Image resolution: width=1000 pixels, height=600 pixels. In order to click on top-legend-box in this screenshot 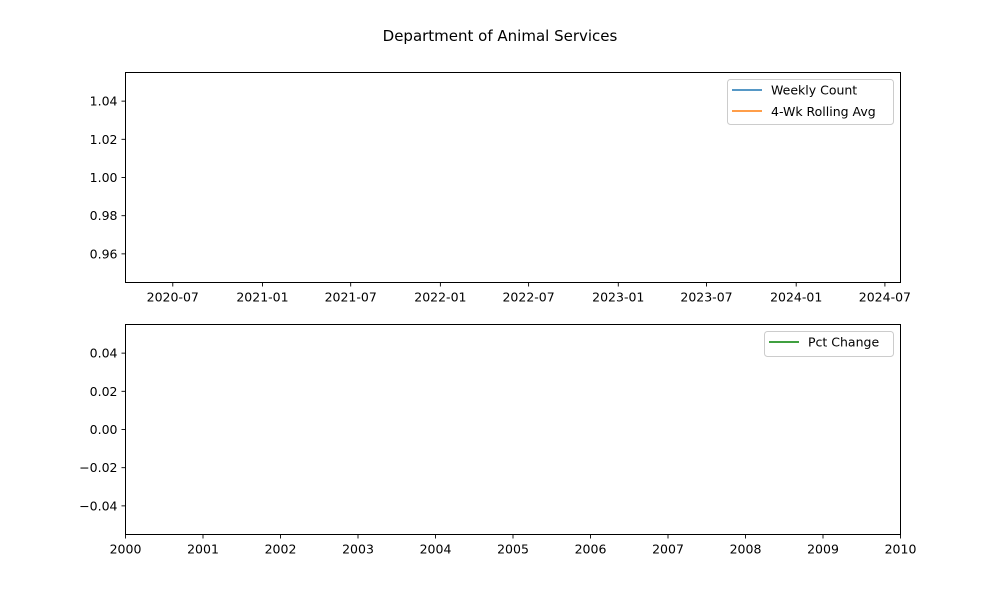, I will do `click(810, 102)`.